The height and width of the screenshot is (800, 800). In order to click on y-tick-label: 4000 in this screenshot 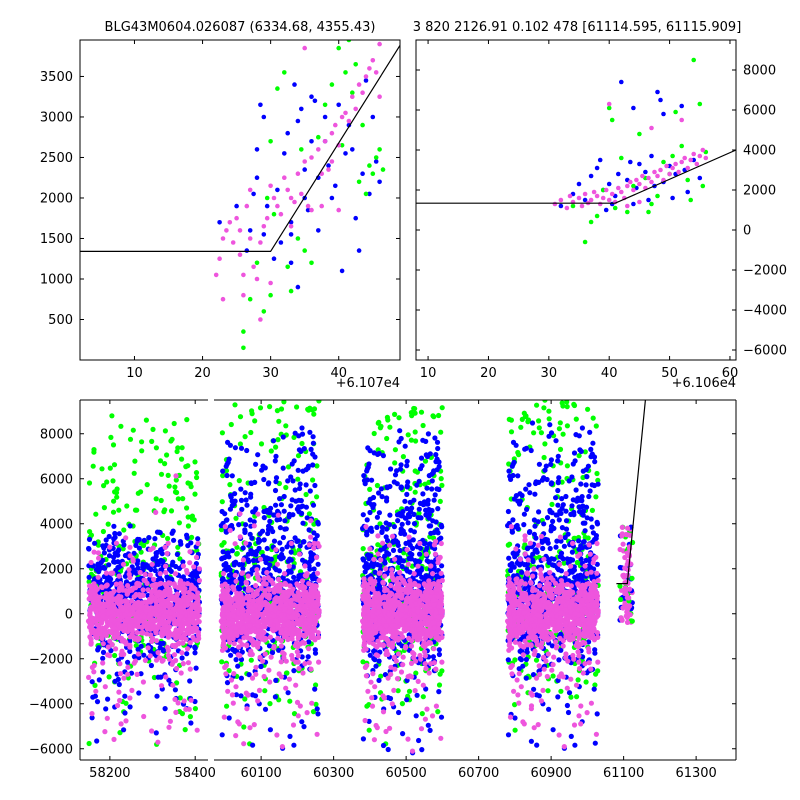, I will do `click(759, 151)`.